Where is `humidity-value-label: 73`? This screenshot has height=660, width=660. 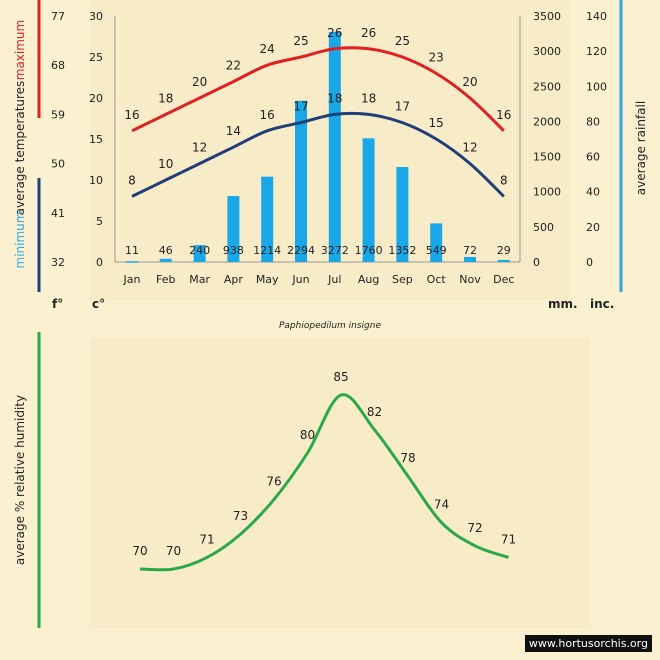
humidity-value-label: 73 is located at coordinates (240, 516).